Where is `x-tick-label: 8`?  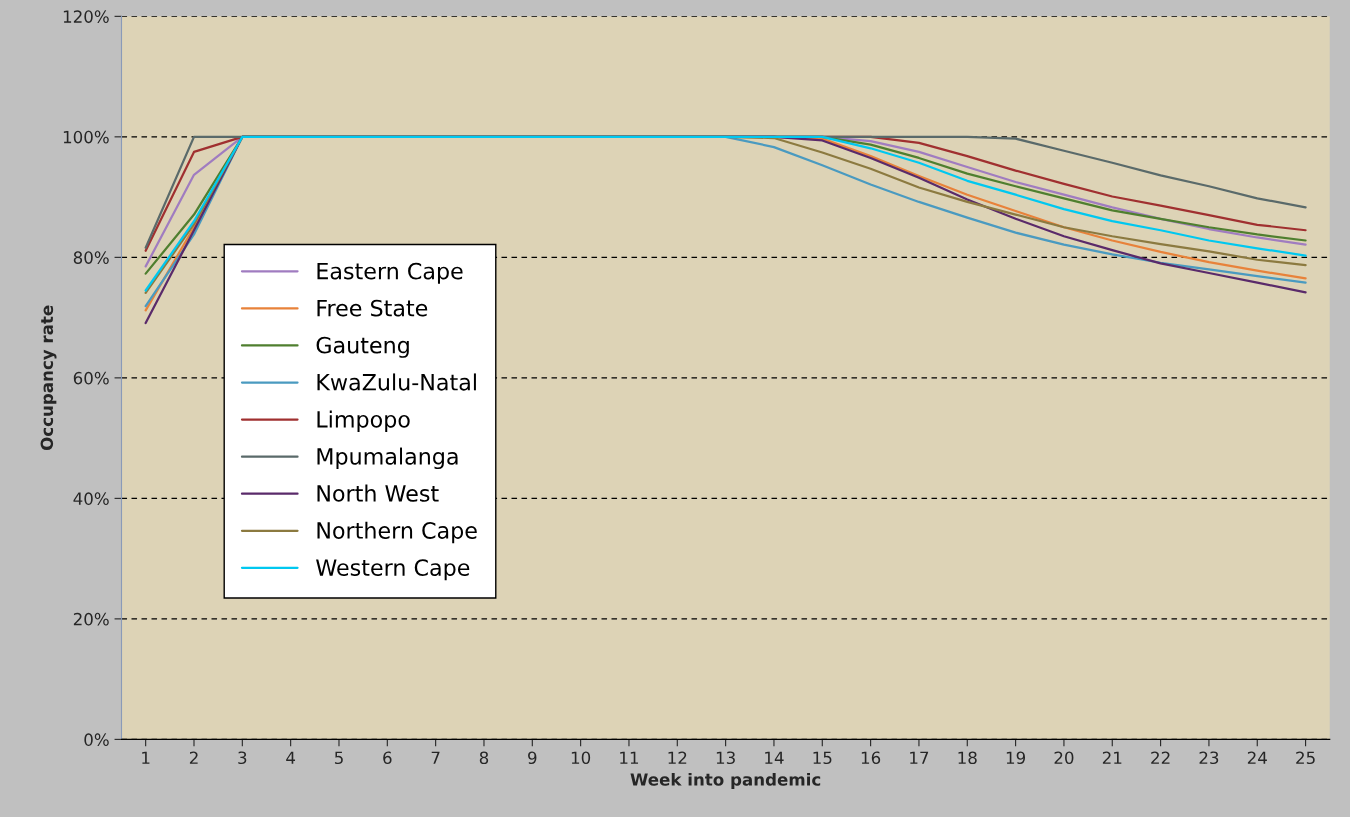 x-tick-label: 8 is located at coordinates (484, 758).